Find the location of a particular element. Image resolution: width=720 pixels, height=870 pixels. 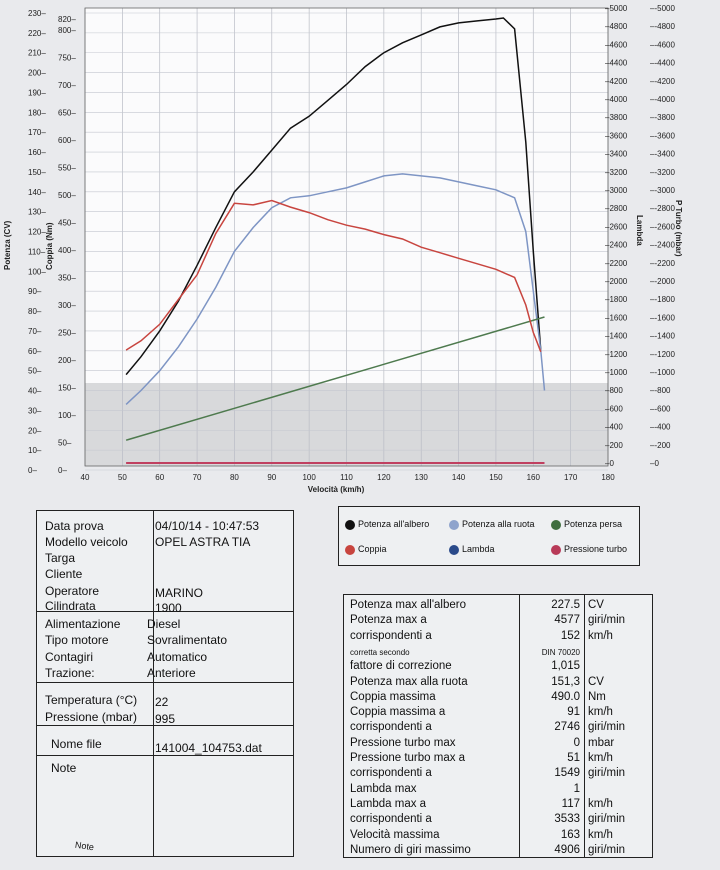

result-label: Lambda max is located at coordinates (383, 788).